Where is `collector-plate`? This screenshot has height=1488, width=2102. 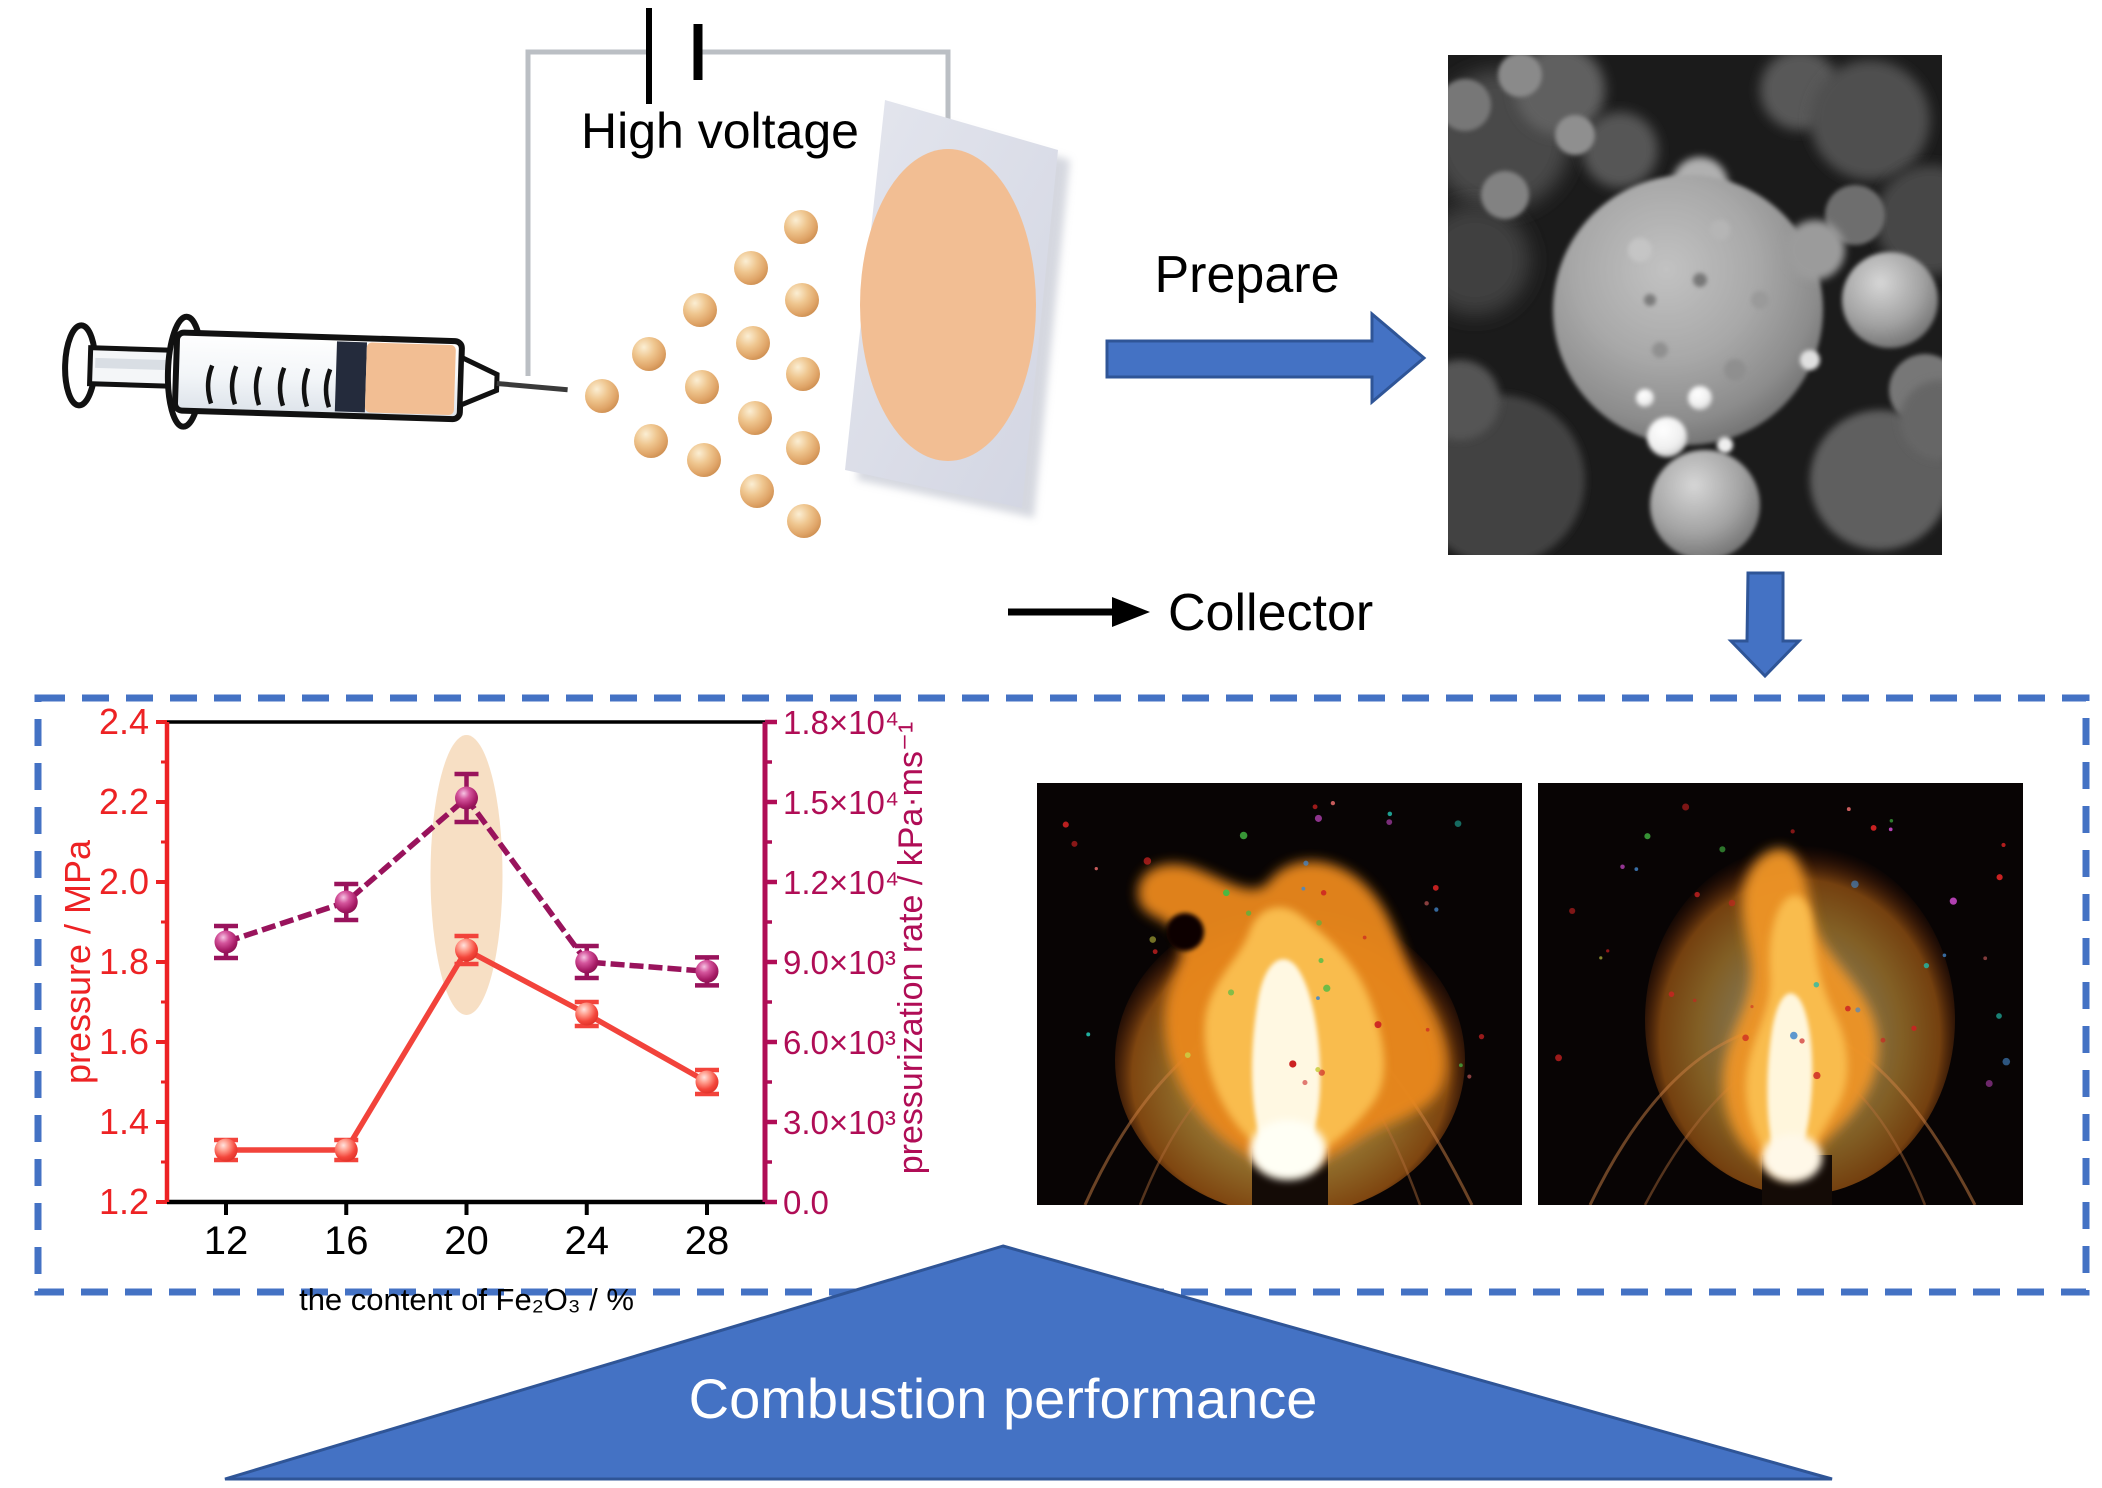 collector-plate is located at coordinates (957, 309).